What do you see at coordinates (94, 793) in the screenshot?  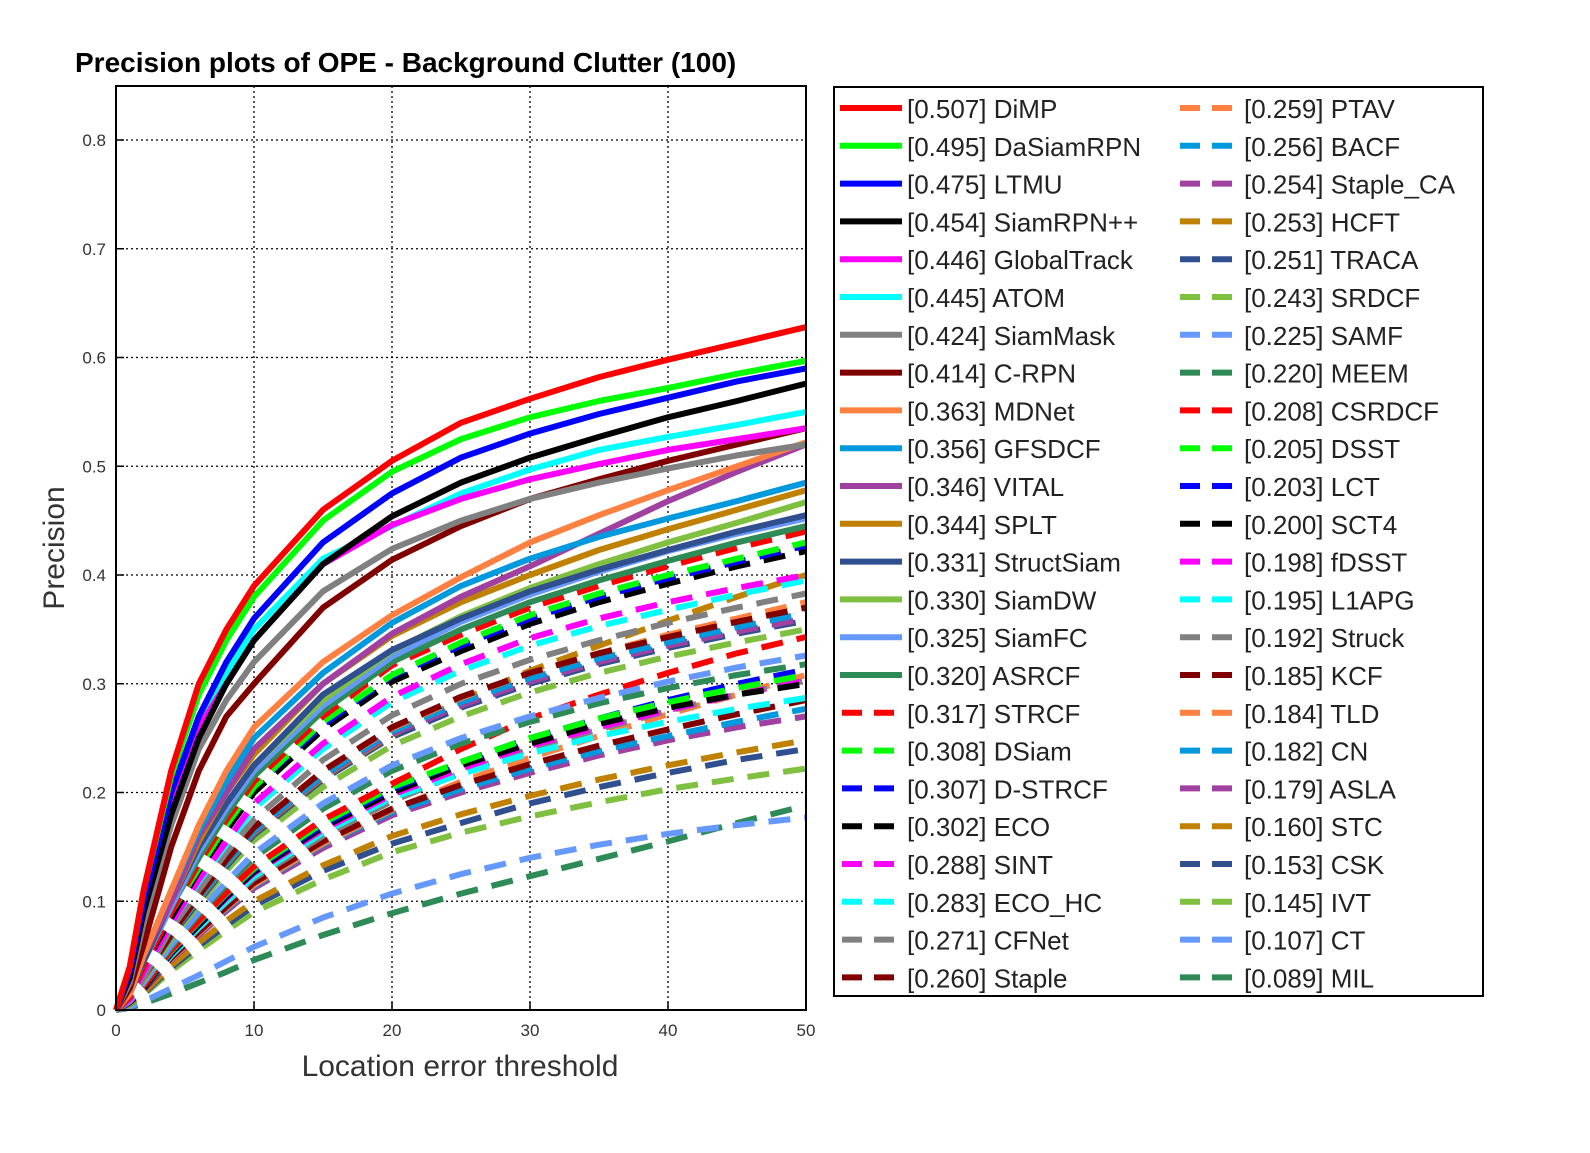 I see `y-tick-label: 0.2` at bounding box center [94, 793].